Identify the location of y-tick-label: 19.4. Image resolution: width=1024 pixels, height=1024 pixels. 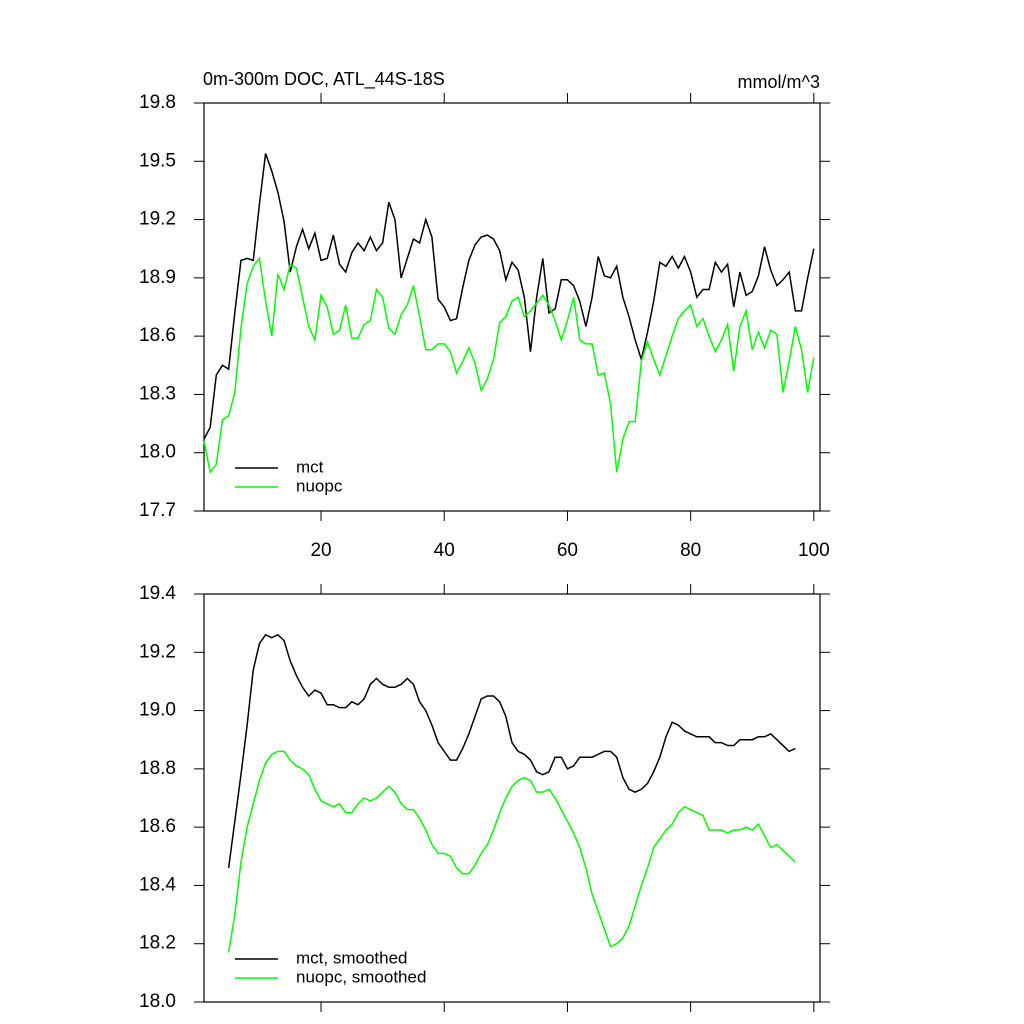
(157, 593).